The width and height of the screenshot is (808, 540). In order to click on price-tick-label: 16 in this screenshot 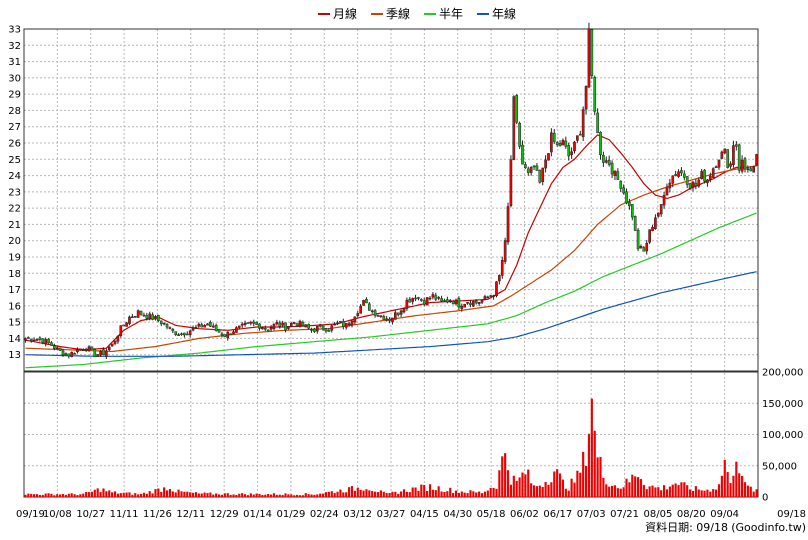, I will do `click(14, 306)`.